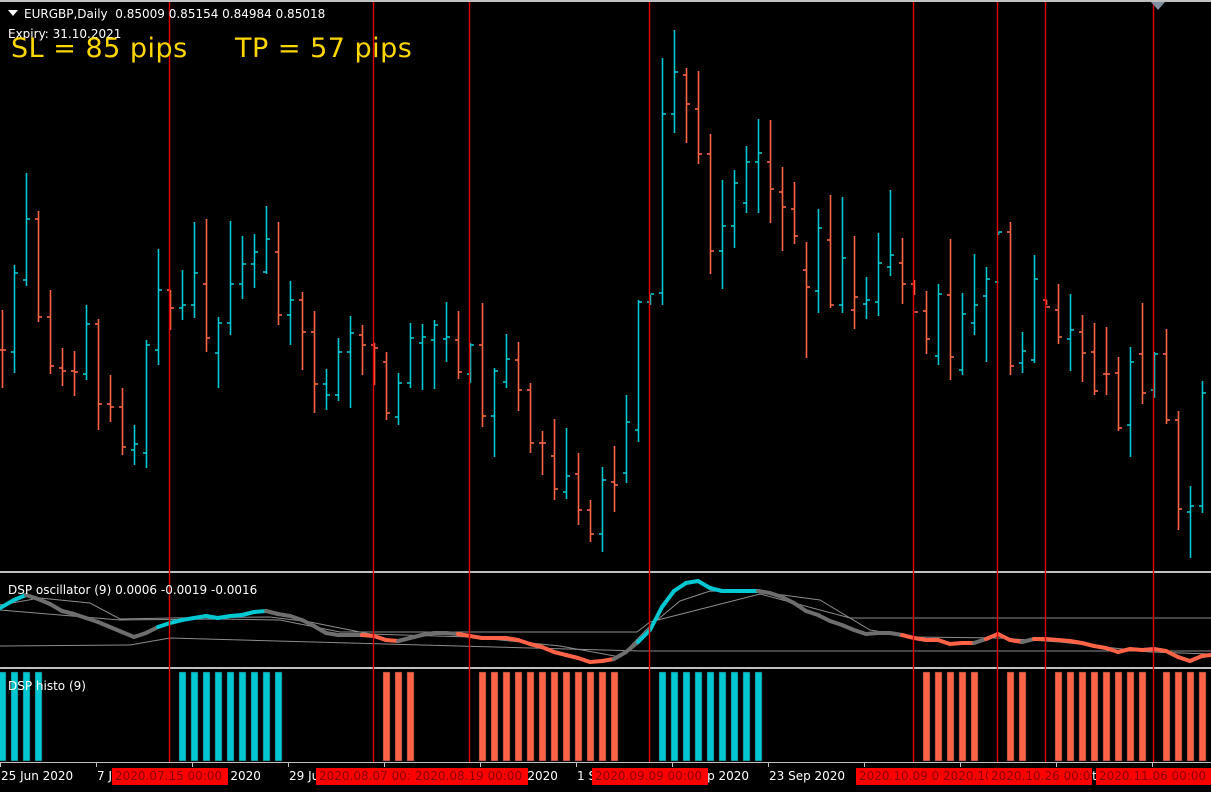 The height and width of the screenshot is (792, 1211). I want to click on symbol-timeframe: EURGBP,Daily, so click(66, 14).